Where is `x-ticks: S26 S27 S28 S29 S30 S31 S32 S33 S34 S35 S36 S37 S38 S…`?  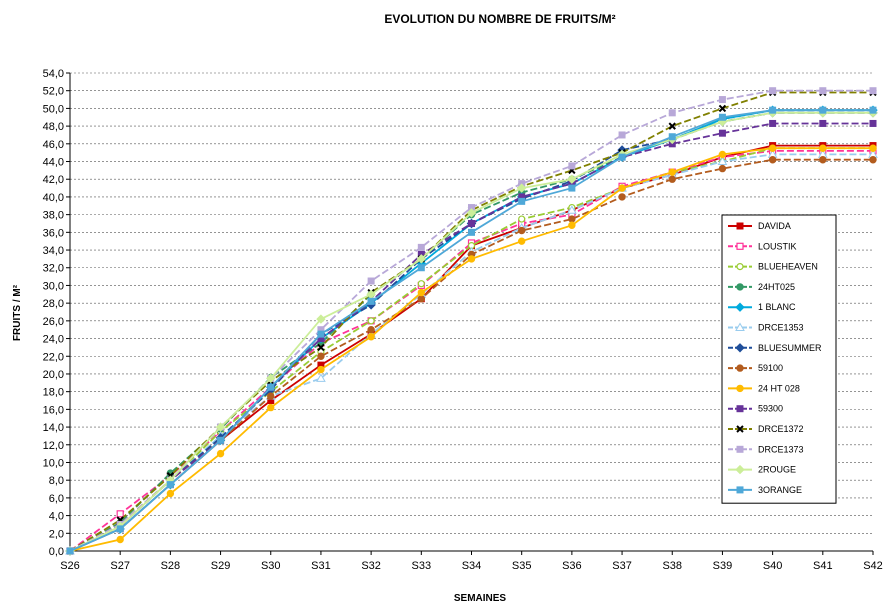 x-ticks: S26 S27 S28 S29 S30 S31 S32 S33 S34 S35 S36 S37 S38 S… is located at coordinates (471, 561).